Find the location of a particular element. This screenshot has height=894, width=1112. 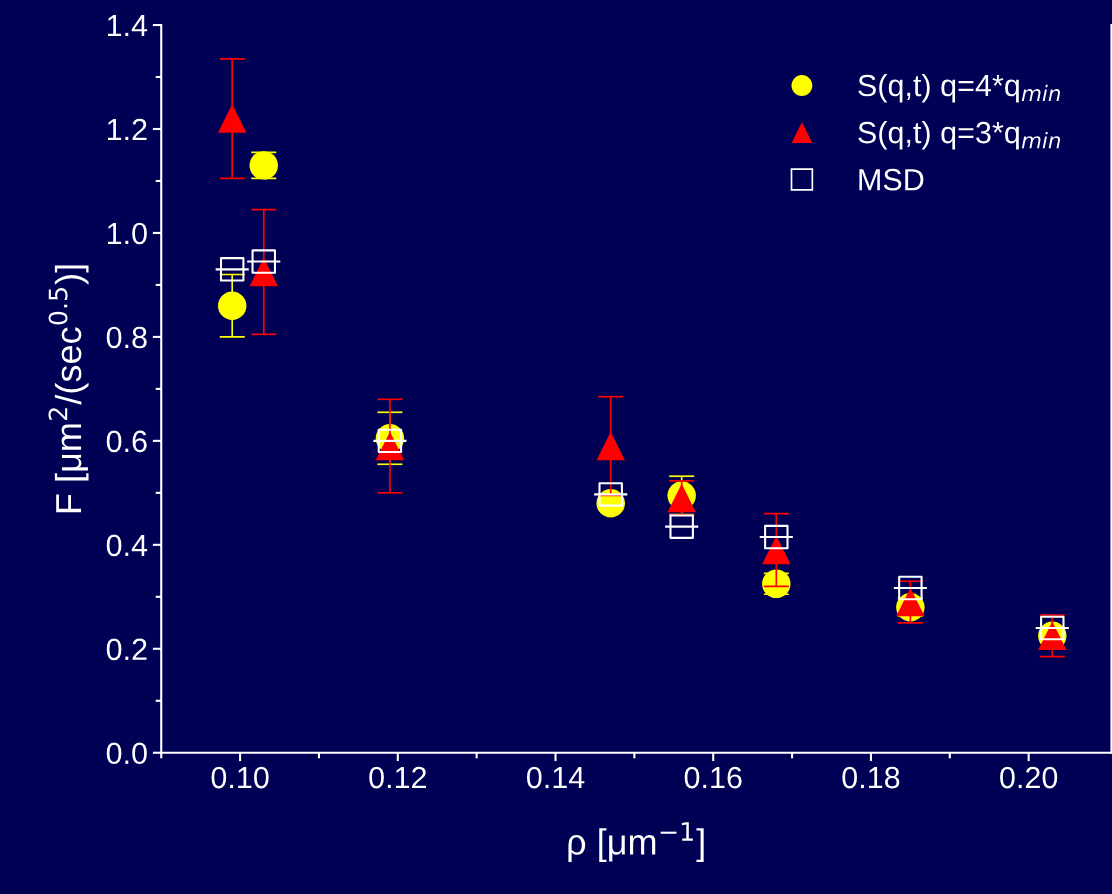

legend-label: S(q,t) q=4*q$_{min}$ is located at coordinates (959, 88).